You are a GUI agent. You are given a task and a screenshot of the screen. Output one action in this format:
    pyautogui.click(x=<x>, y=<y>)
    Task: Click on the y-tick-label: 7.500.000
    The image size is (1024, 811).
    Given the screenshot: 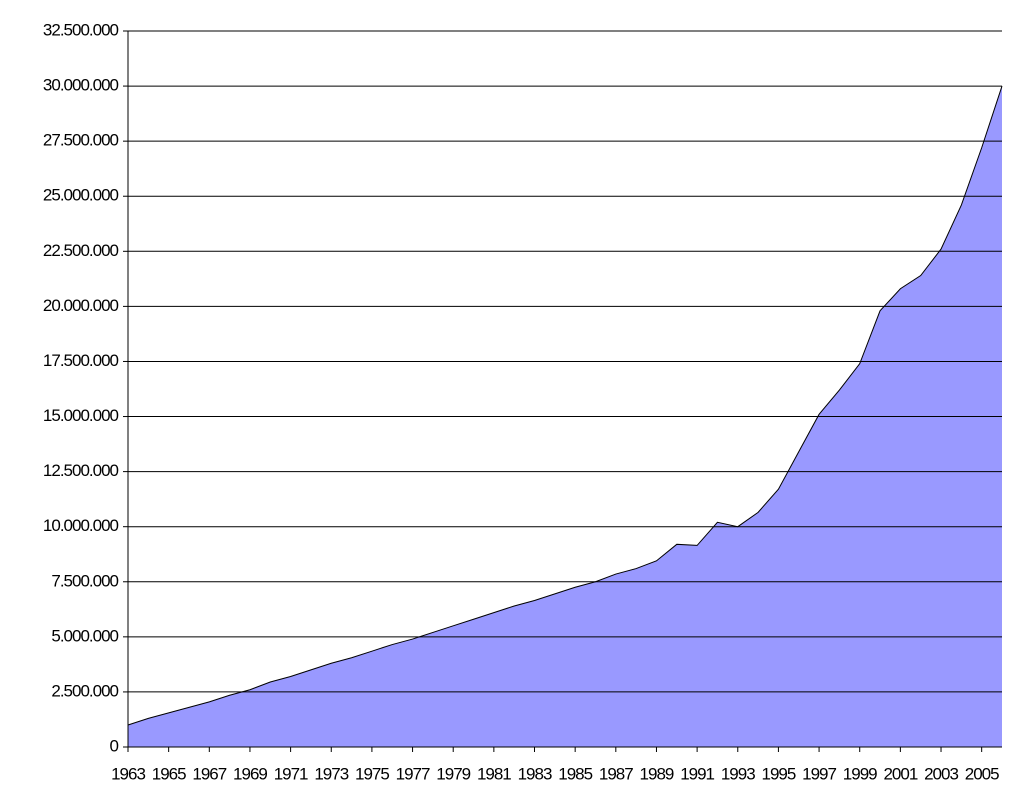 What is the action you would take?
    pyautogui.click(x=84, y=580)
    